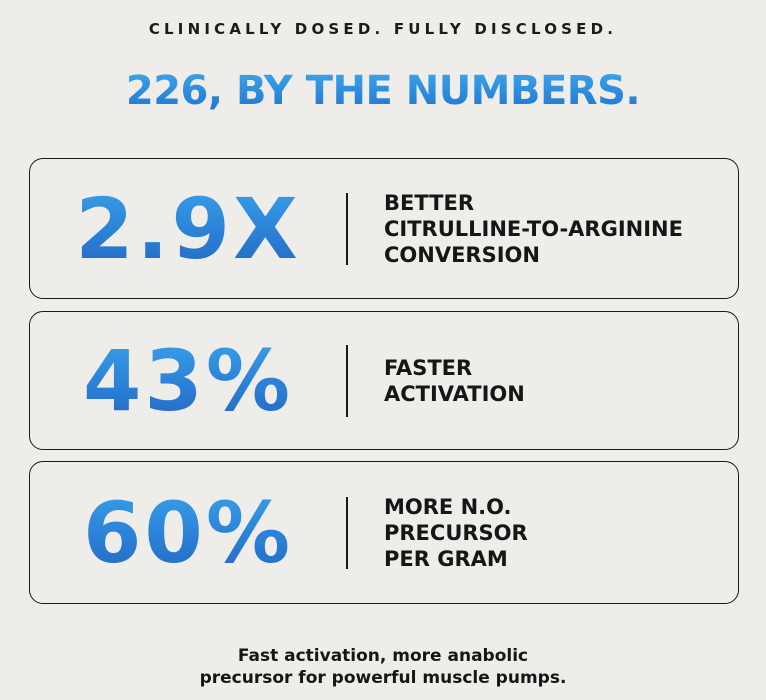 Image resolution: width=766 pixels, height=700 pixels. What do you see at coordinates (429, 202) in the screenshot?
I see `stat-description-line: BETTER` at bounding box center [429, 202].